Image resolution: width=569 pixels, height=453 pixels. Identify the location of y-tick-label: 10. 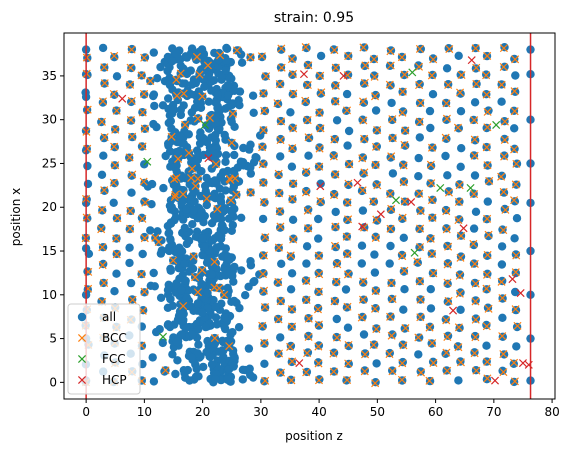
(49, 295).